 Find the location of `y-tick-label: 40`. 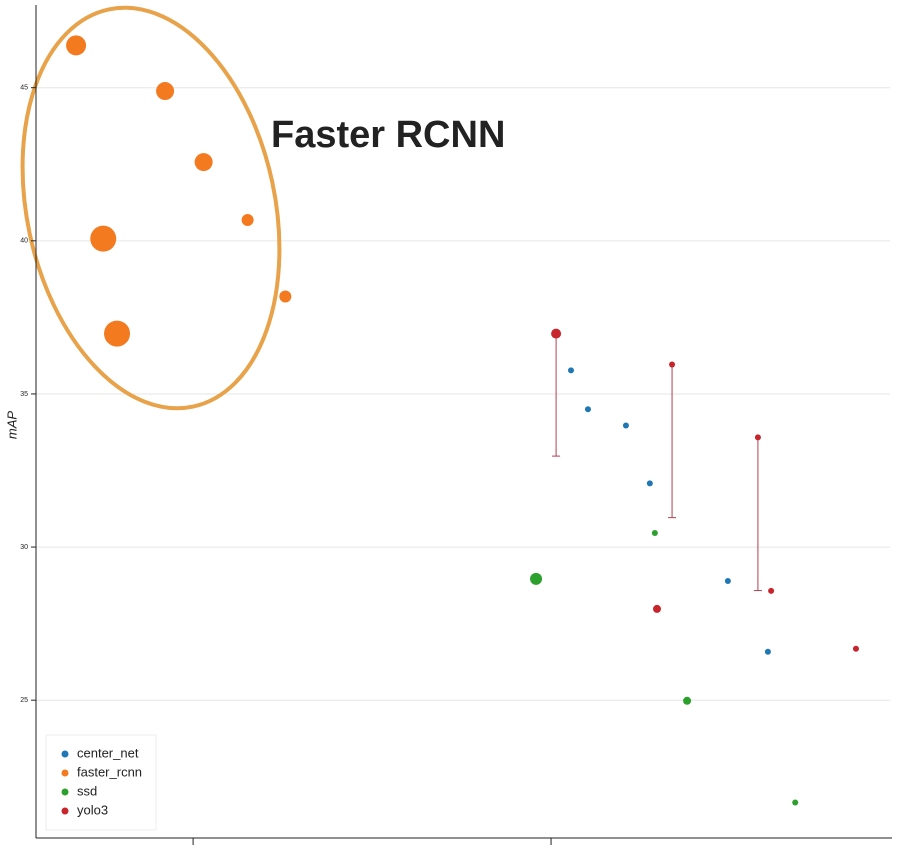

y-tick-label: 40 is located at coordinates (24, 241).